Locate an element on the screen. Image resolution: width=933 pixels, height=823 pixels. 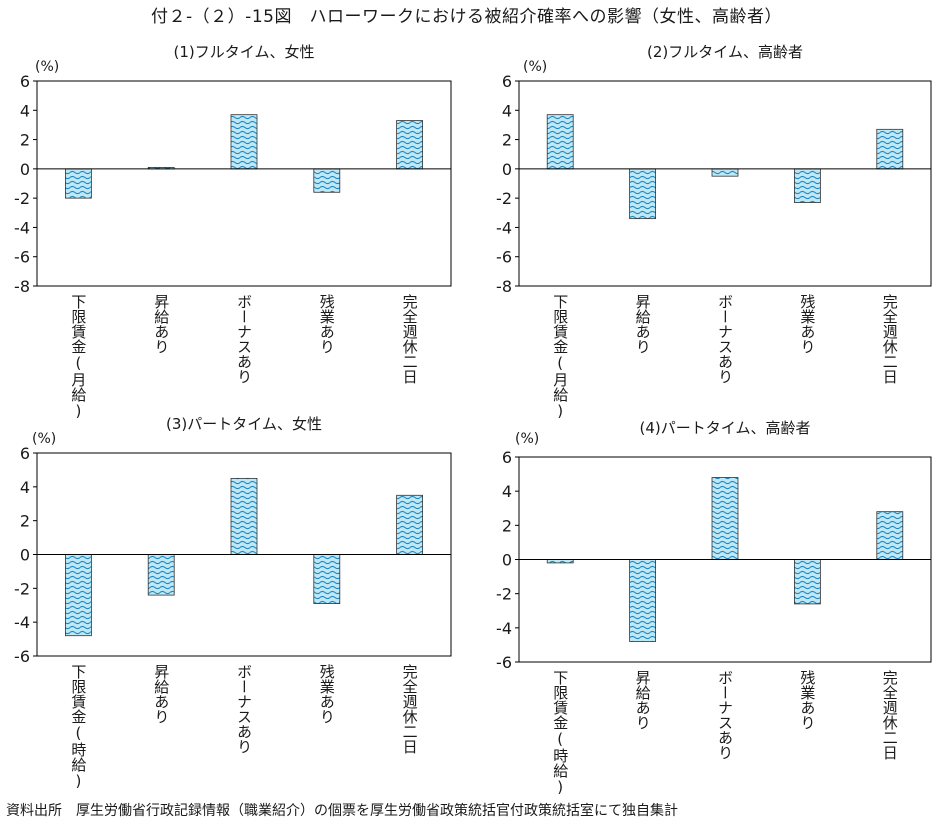
chart-title: (4)パートタイム、高齢者 is located at coordinates (725, 428).